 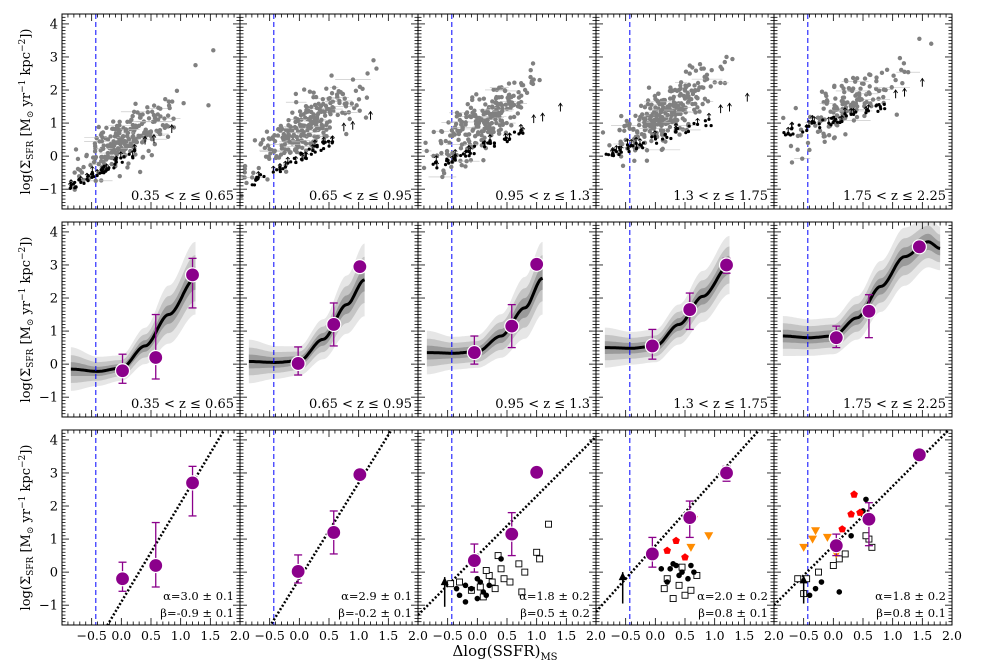 I want to click on beta-label: β=-0.2 ± 0.1, so click(x=375, y=613).